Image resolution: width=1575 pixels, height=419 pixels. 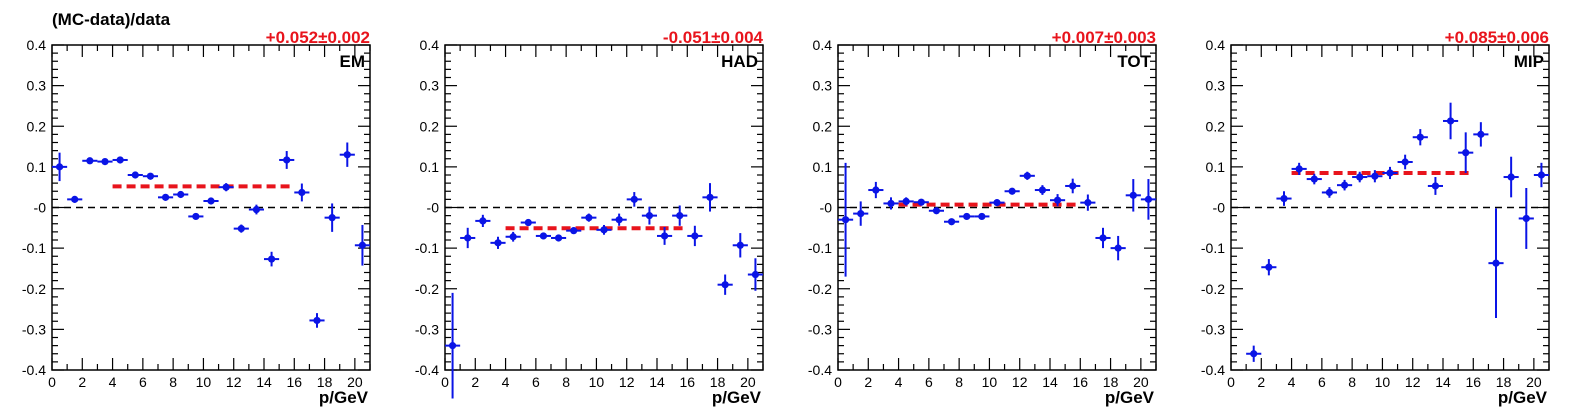 What do you see at coordinates (427, 248) in the screenshot?
I see `y-tick-label: -0.1` at bounding box center [427, 248].